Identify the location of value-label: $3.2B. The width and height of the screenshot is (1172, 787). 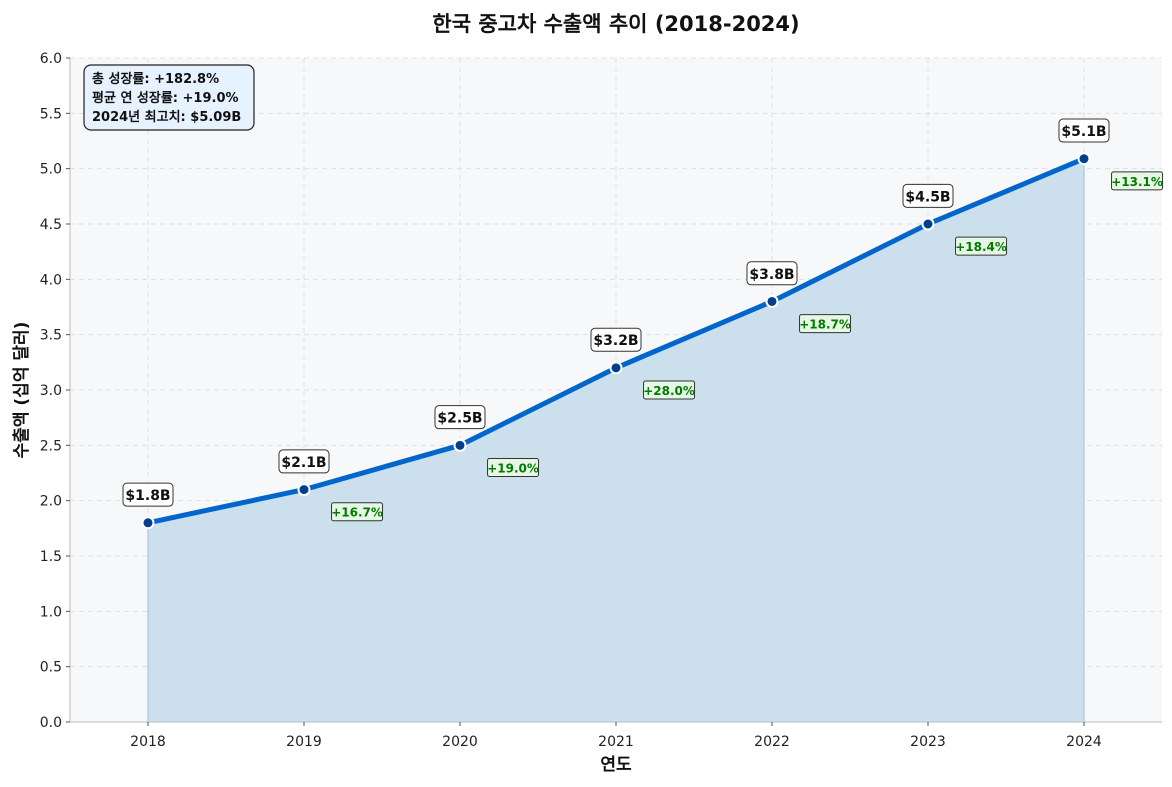
(615, 341).